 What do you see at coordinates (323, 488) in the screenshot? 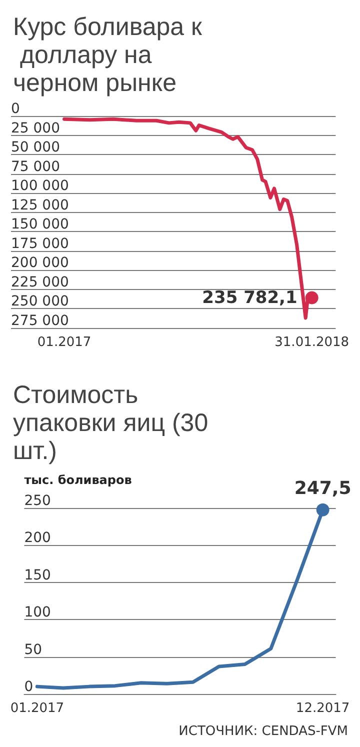
I see `data-label: 247,5` at bounding box center [323, 488].